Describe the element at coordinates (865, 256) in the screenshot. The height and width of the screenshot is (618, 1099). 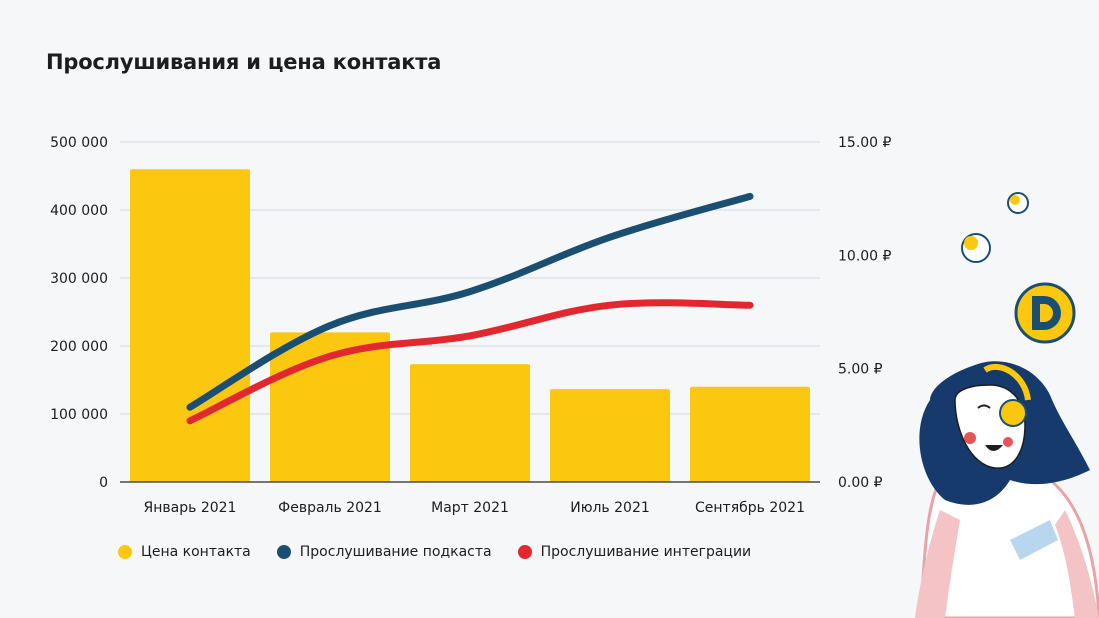
I see `y-right-tick-label: 10.00 ₽` at that location.